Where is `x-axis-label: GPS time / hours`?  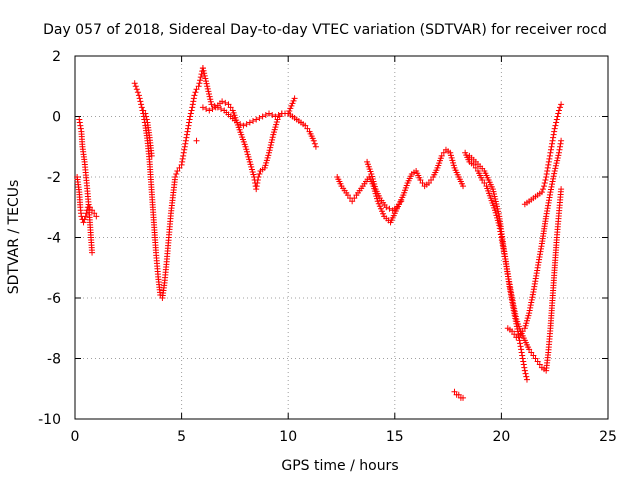
x-axis-label: GPS time / hours is located at coordinates (339, 466).